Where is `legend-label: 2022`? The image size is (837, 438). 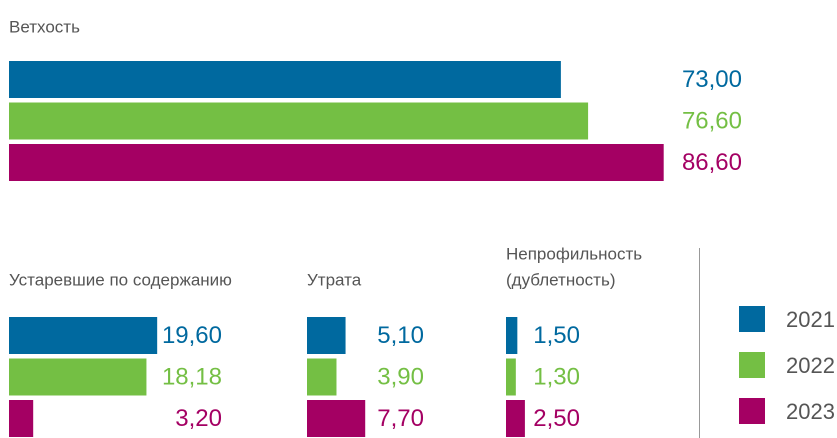
legend-label: 2022 is located at coordinates (810, 365).